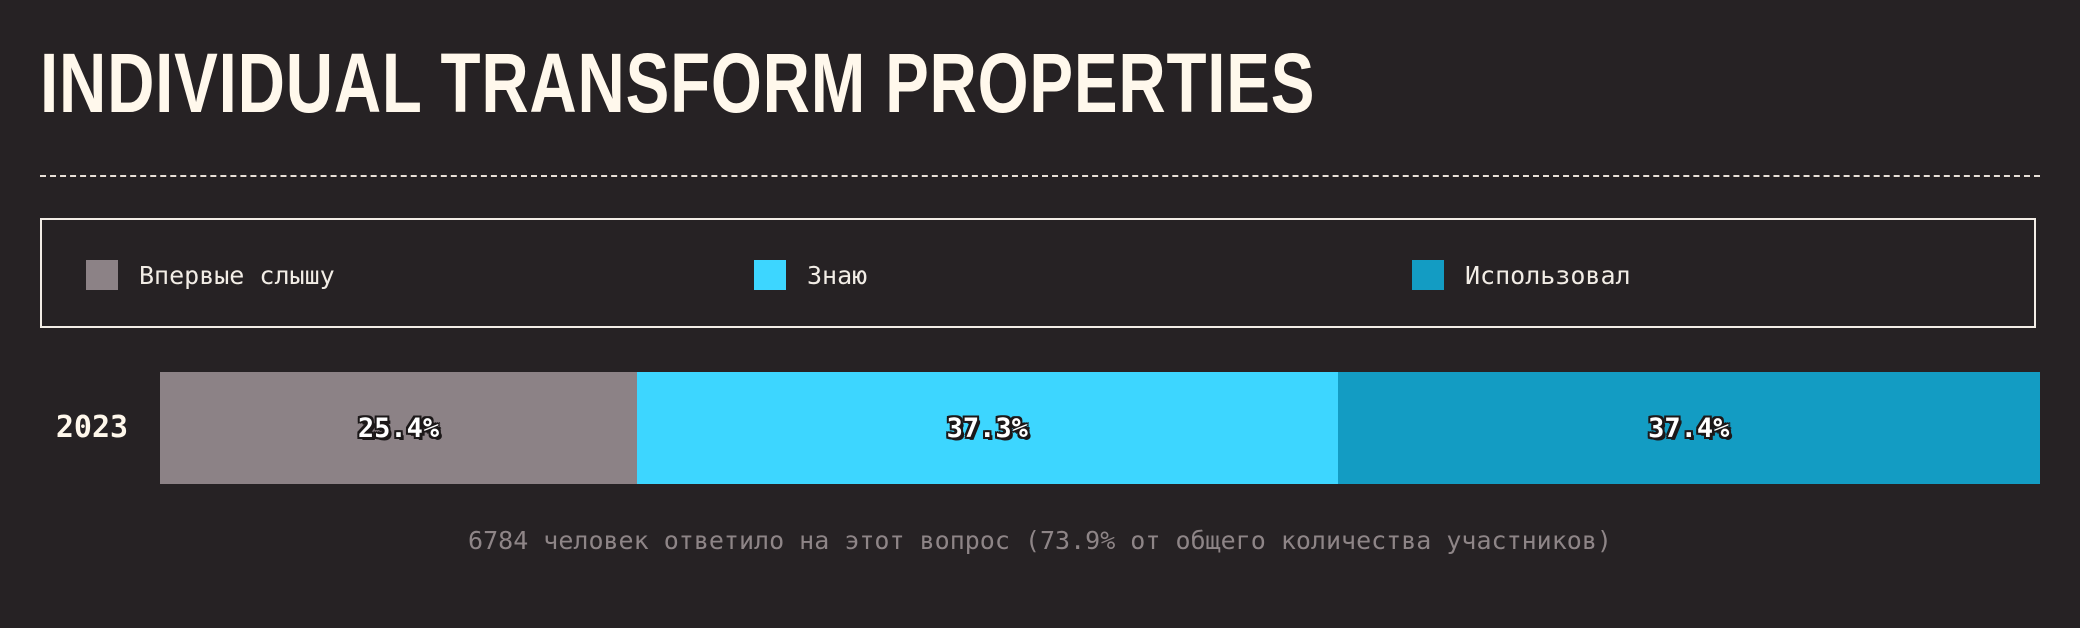 This screenshot has height=628, width=2080. Describe the element at coordinates (1548, 275) in the screenshot. I see `legend-label-used: Использовал` at that location.